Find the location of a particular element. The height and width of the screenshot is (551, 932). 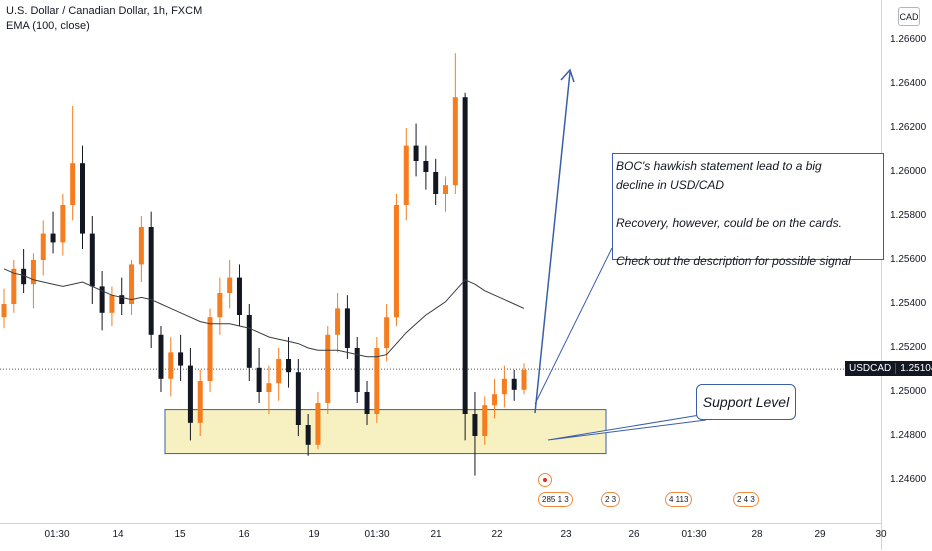

indicator-title: EMA (100, close) is located at coordinates (48, 26).